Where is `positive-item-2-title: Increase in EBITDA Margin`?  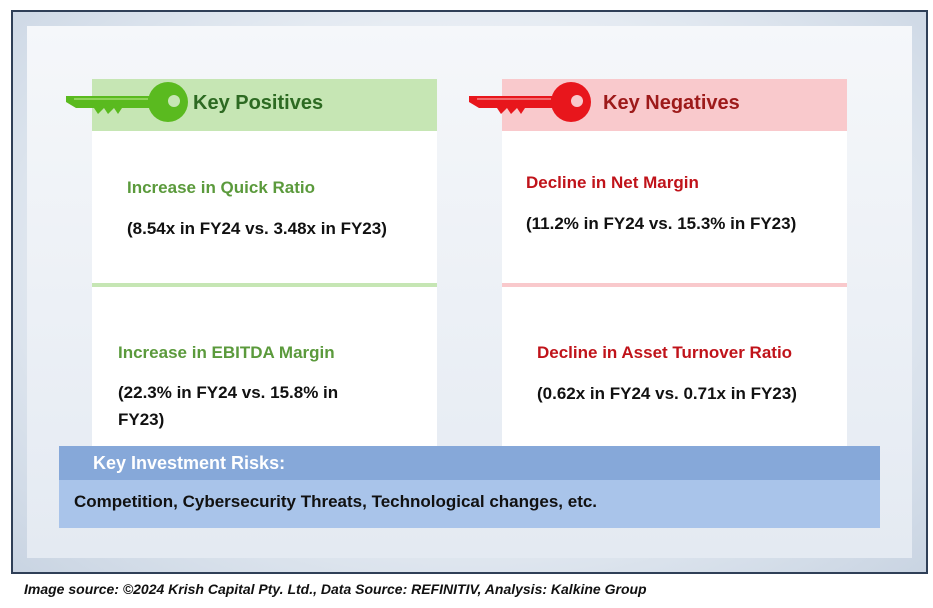 positive-item-2-title: Increase in EBITDA Margin is located at coordinates (226, 352).